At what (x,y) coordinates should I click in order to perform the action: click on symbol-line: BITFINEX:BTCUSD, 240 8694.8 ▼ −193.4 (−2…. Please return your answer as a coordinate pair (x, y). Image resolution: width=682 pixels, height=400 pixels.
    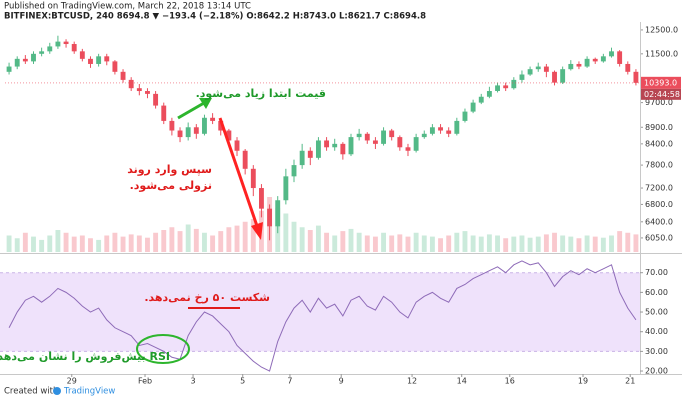
    Looking at the image, I should click on (215, 17).